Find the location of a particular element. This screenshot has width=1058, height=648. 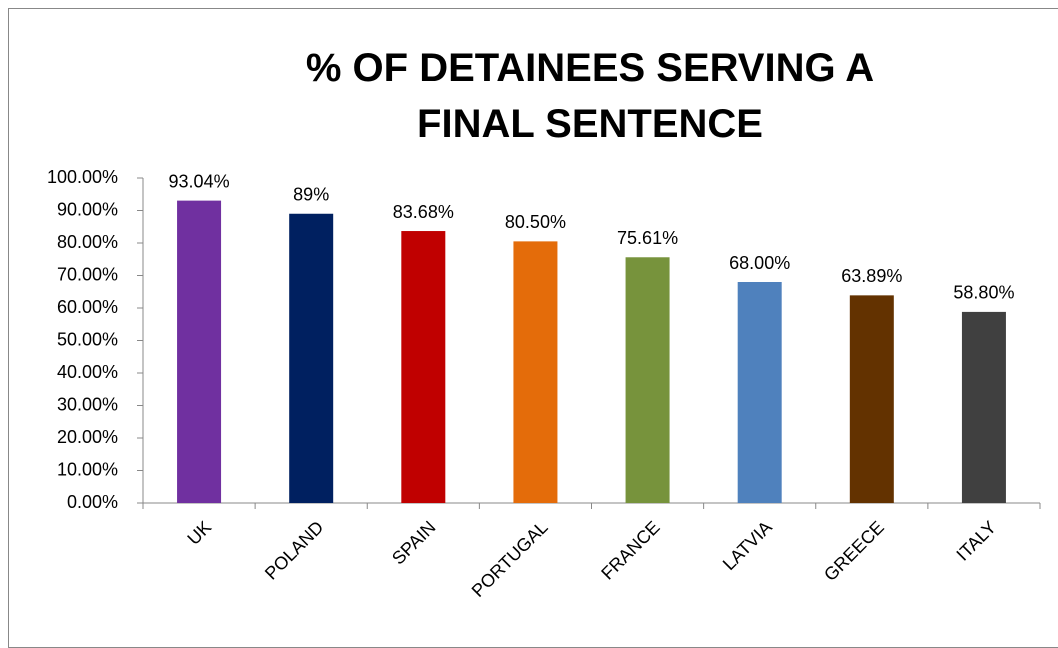

y-tick-label: 100.00% is located at coordinates (82, 177).